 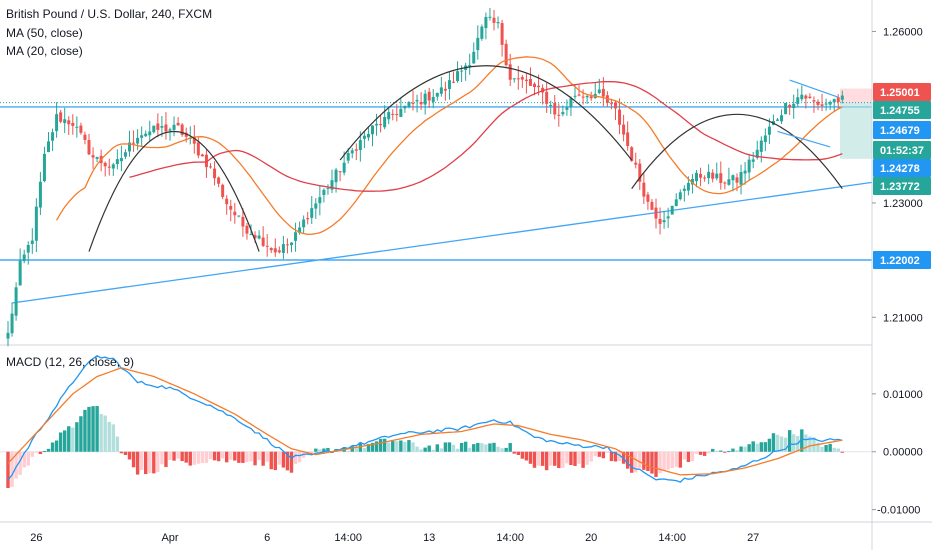 I want to click on loss-zone, so click(x=856, y=95).